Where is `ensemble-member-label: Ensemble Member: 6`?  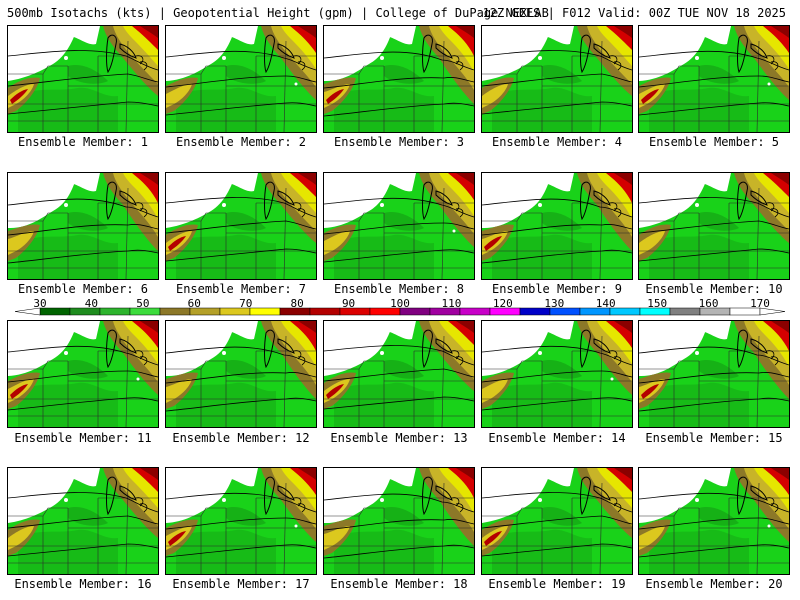
ensemble-member-label: Ensemble Member: 6 is located at coordinates (83, 289).